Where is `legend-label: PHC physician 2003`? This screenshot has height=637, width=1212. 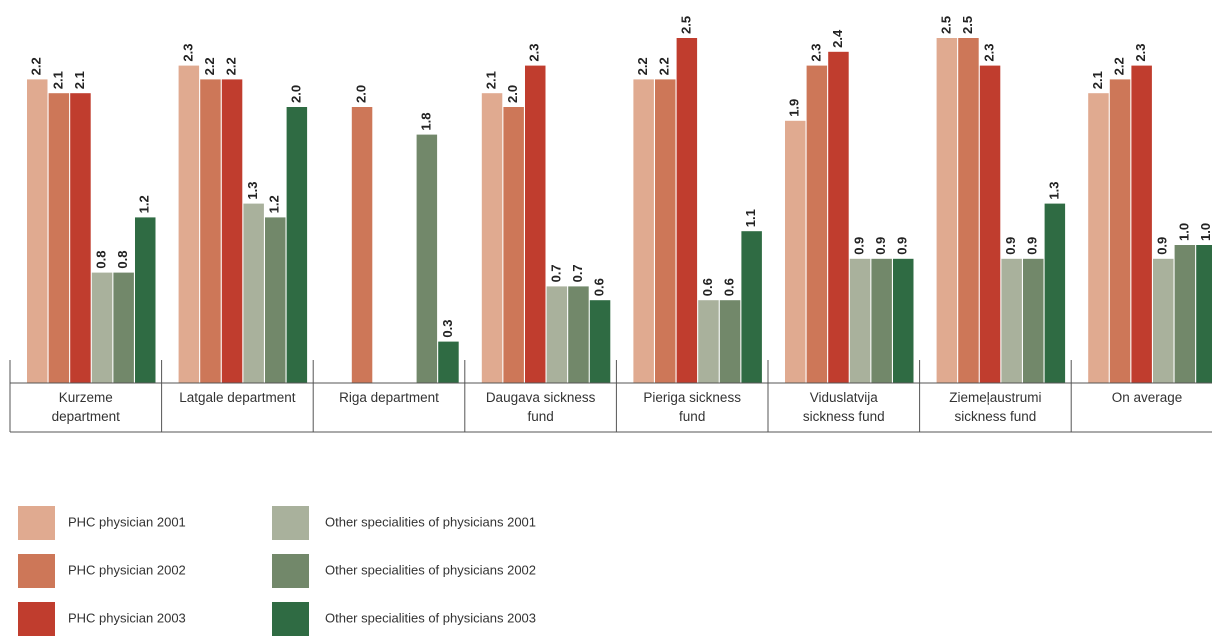
legend-label: PHC physician 2003 is located at coordinates (127, 617).